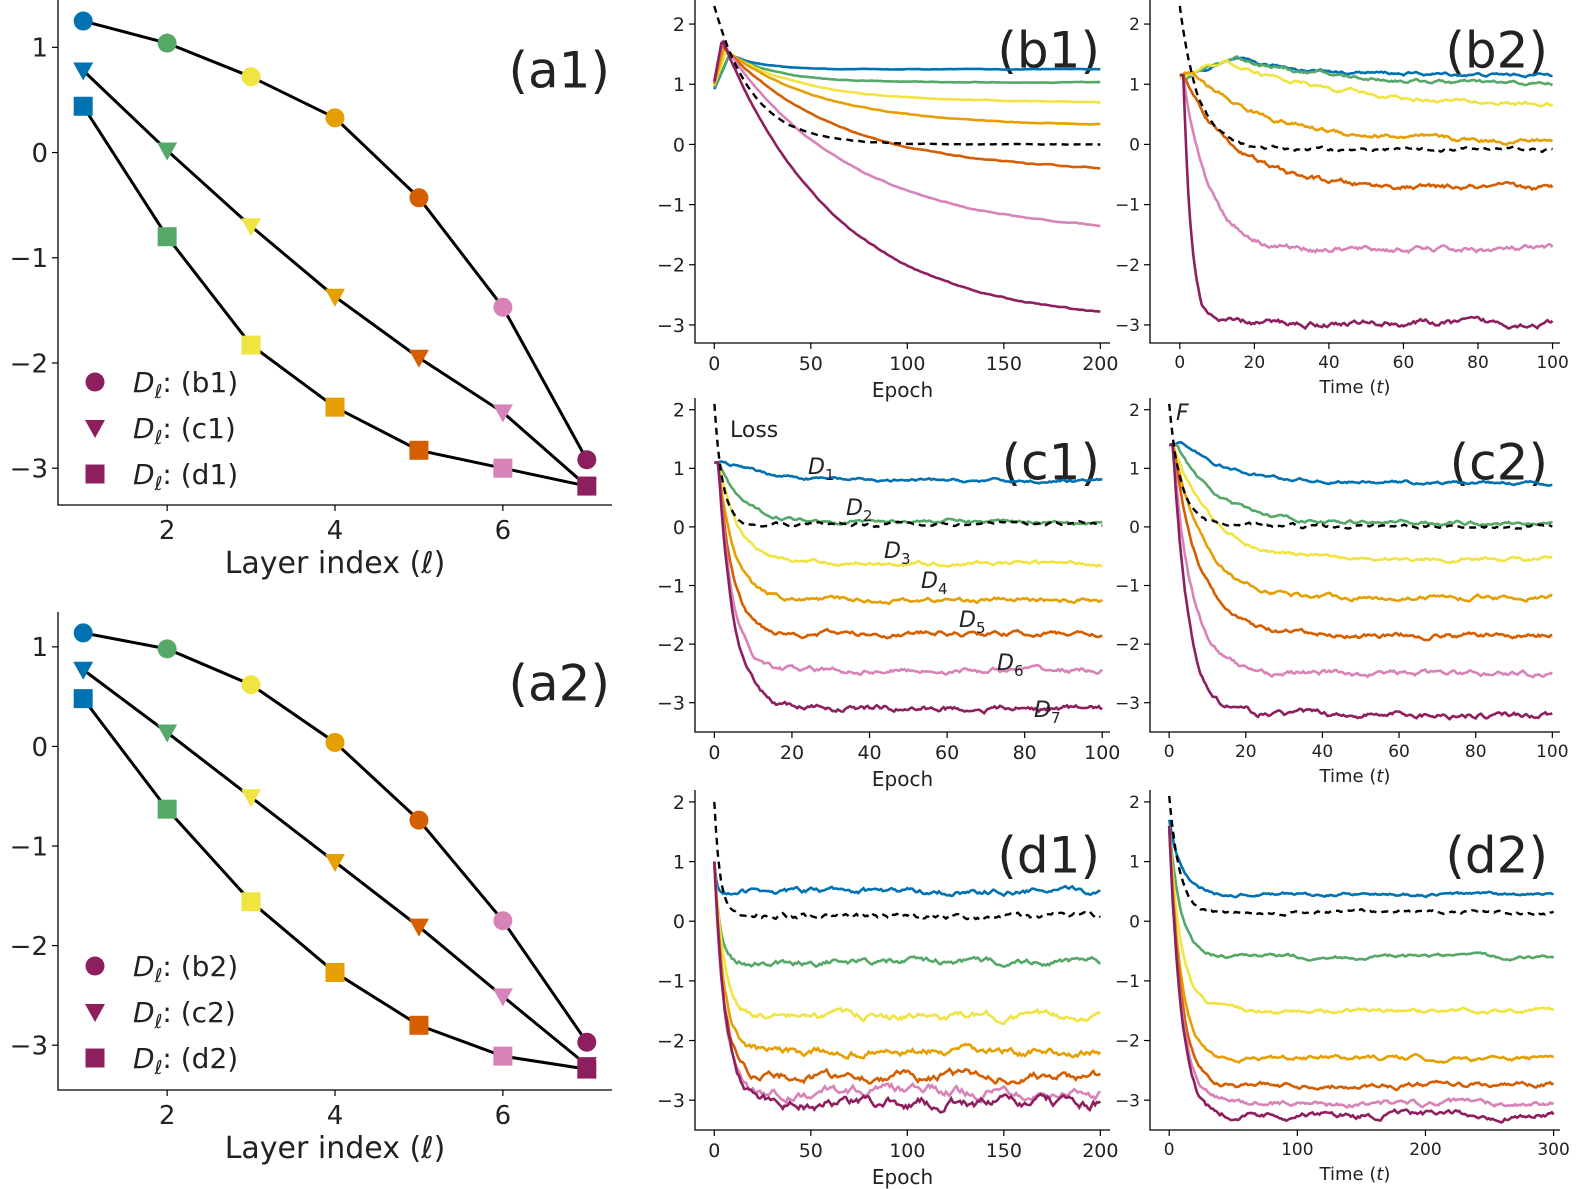 The width and height of the screenshot is (1578, 1189). Describe the element at coordinates (185, 476) in the screenshot. I see `legend-label: Dℓ: (d1)` at that location.